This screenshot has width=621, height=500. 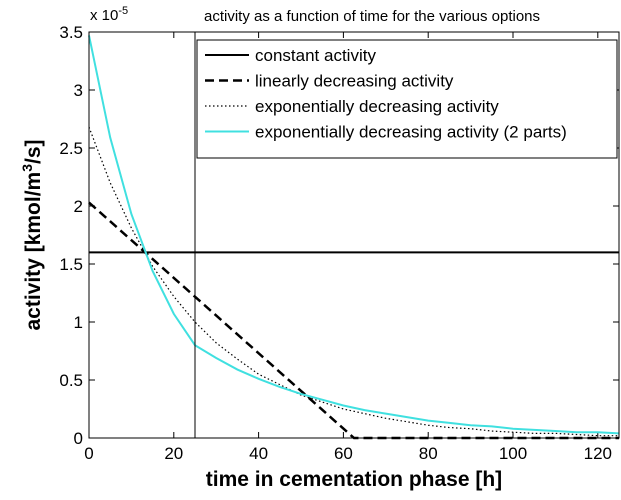 What do you see at coordinates (428, 453) in the screenshot?
I see `x-tick-label: 80` at bounding box center [428, 453].